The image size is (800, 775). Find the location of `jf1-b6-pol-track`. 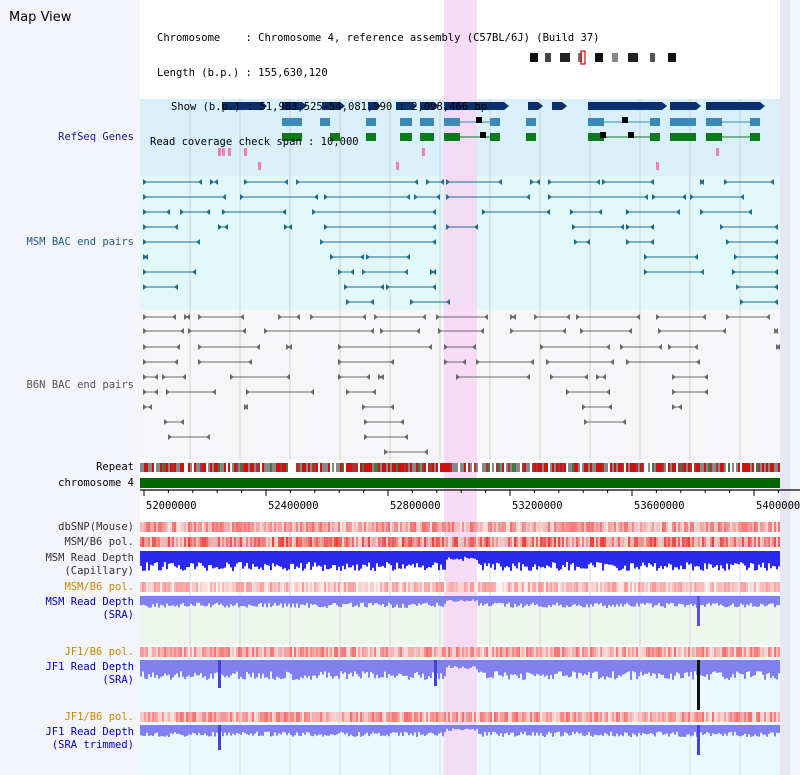

jf1-b6-pol-track is located at coordinates (460, 652).